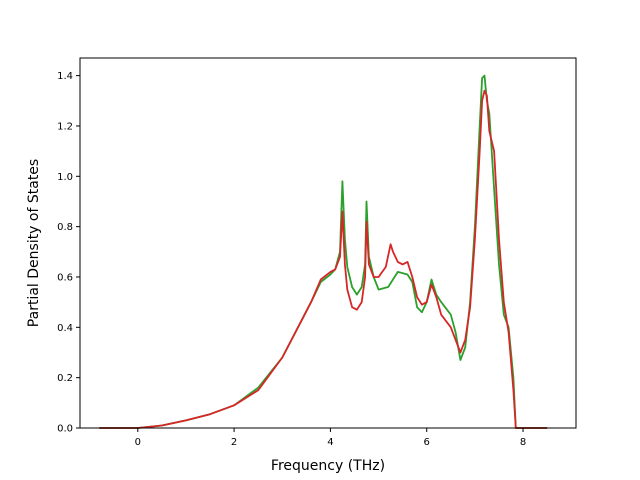 Image resolution: width=640 pixels, height=480 pixels. Describe the element at coordinates (65, 429) in the screenshot. I see `y-tick-label: 0.0` at that location.